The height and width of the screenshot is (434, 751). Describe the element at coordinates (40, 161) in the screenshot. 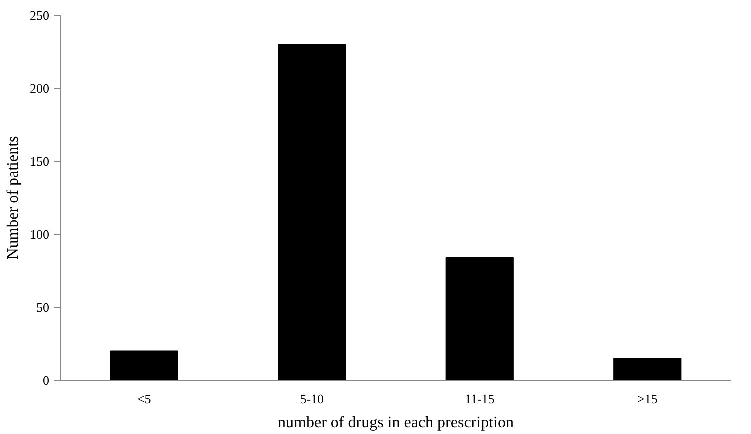

I see `y-tick-label: 150` at that location.